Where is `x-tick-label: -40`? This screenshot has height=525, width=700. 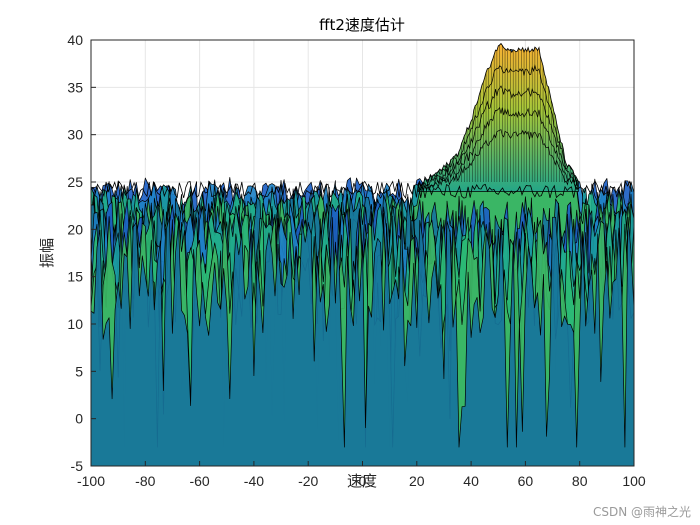 x-tick-label: -40 is located at coordinates (254, 481).